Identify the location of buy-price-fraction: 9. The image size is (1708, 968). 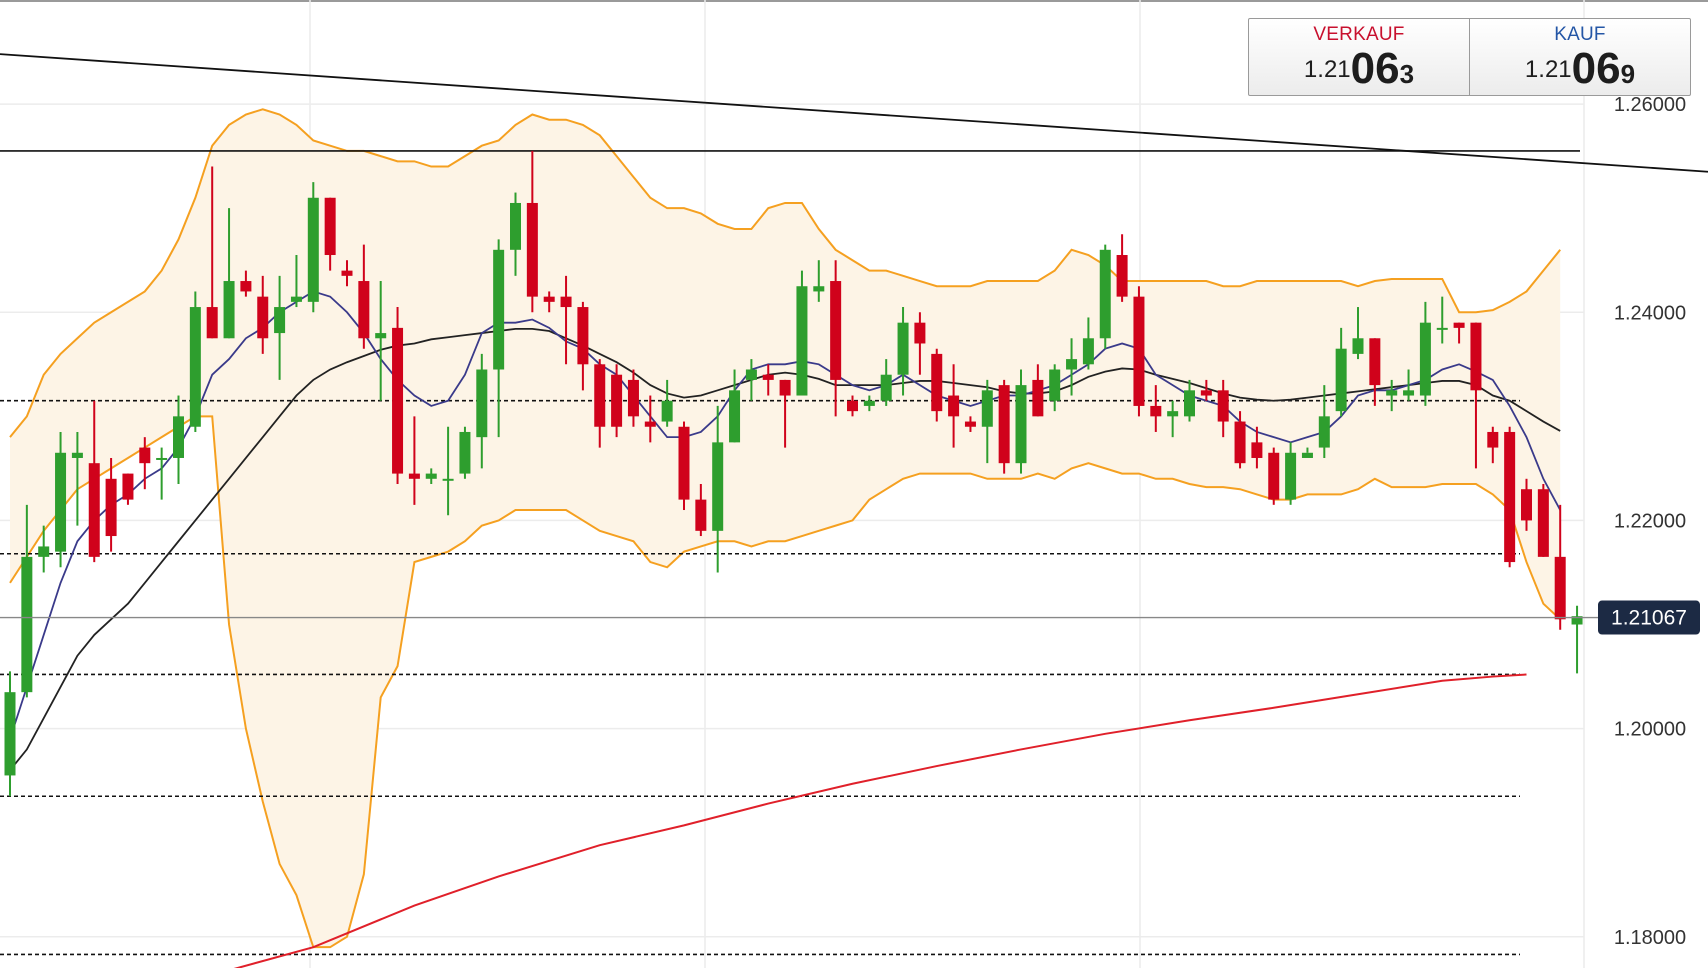
(1628, 74).